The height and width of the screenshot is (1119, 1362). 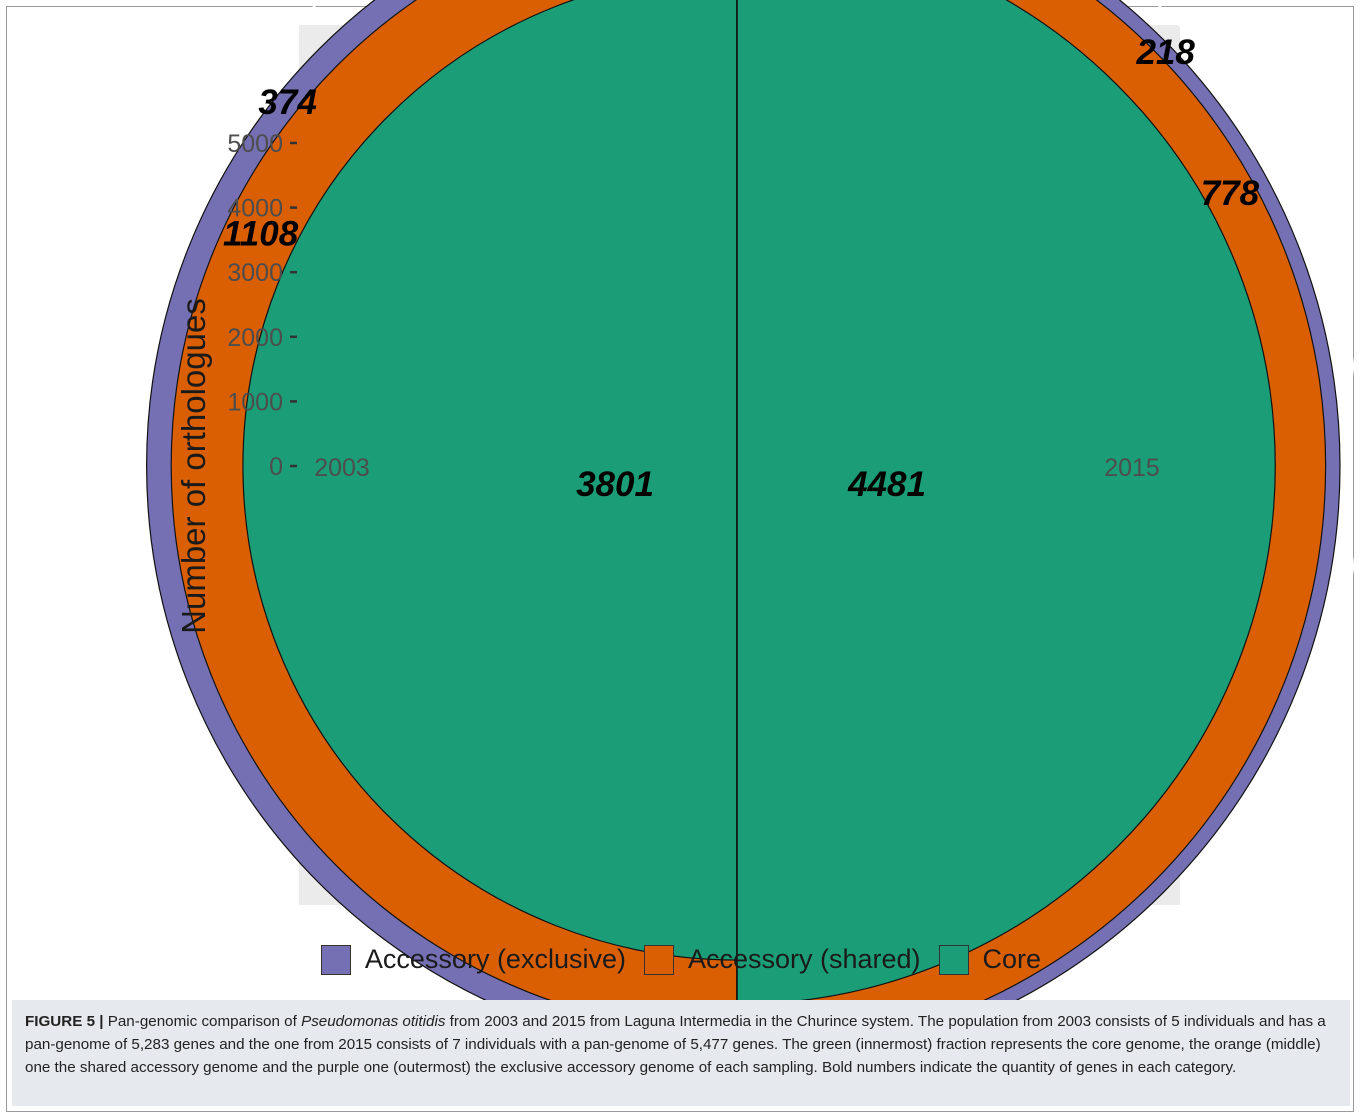 I want to click on legend-key-core, so click(x=953, y=959).